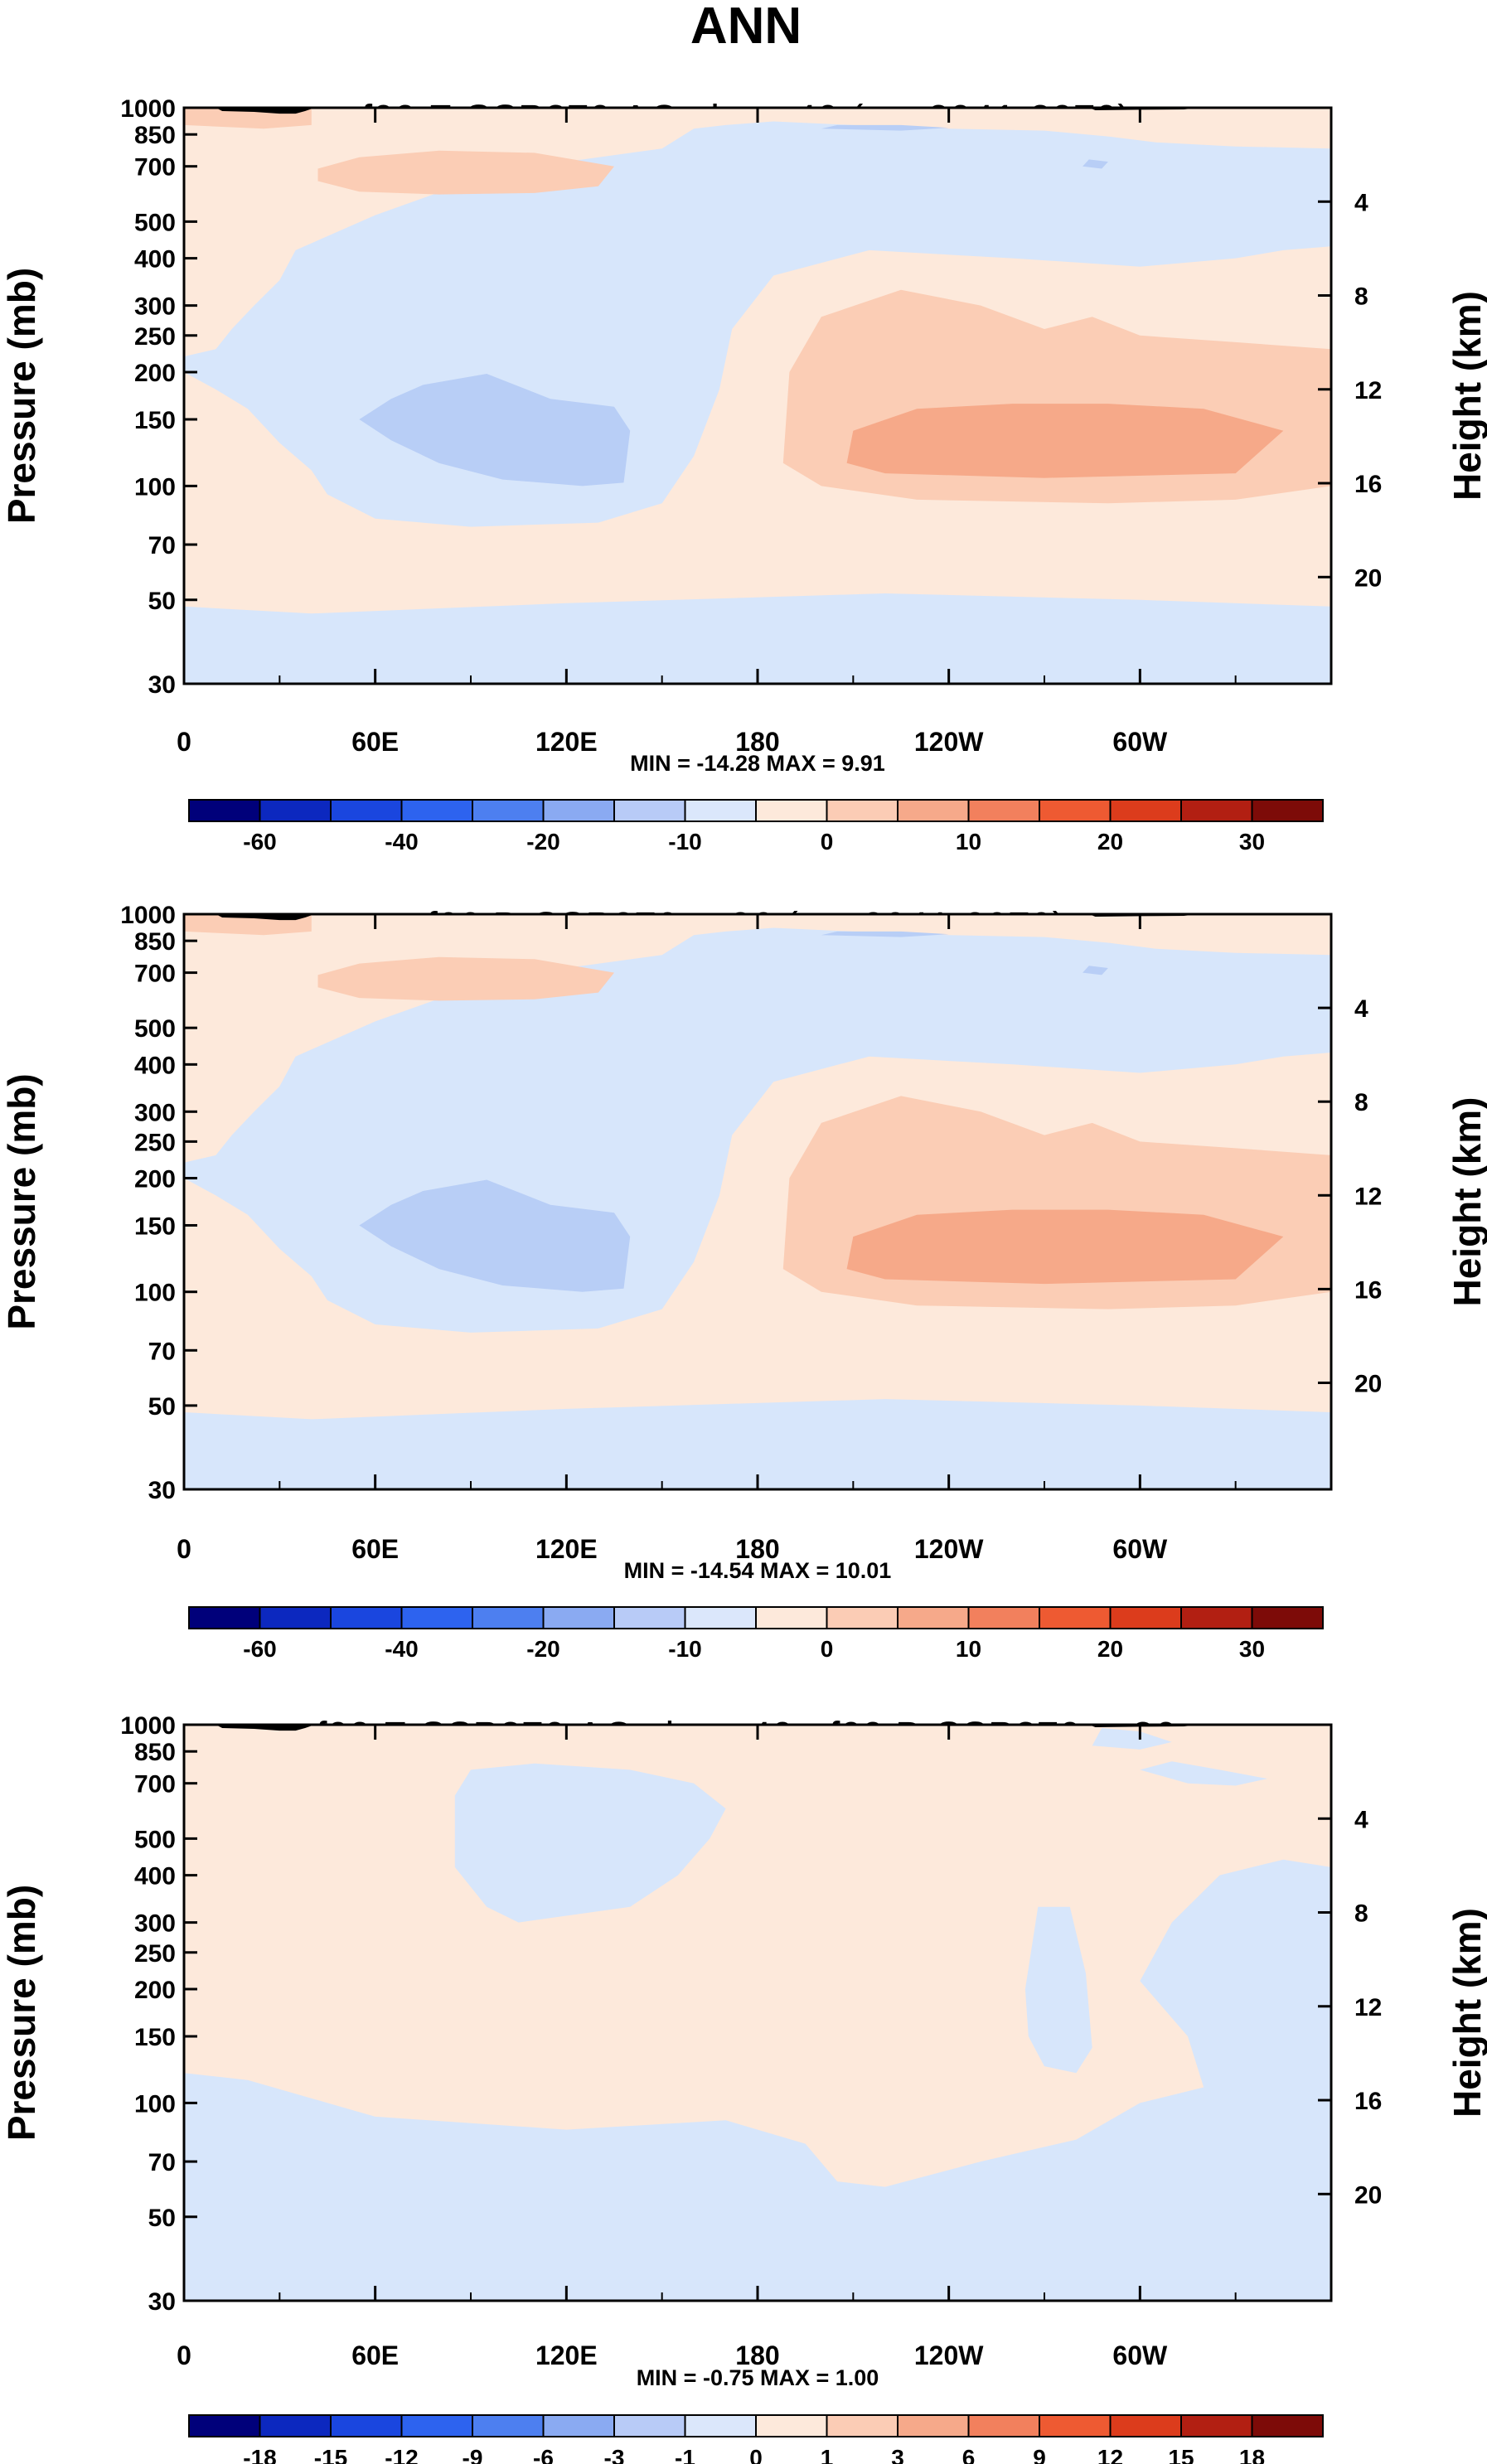 The image size is (1487, 2464). Describe the element at coordinates (1361, 1914) in the screenshot. I see `height-tick-label: 8` at that location.